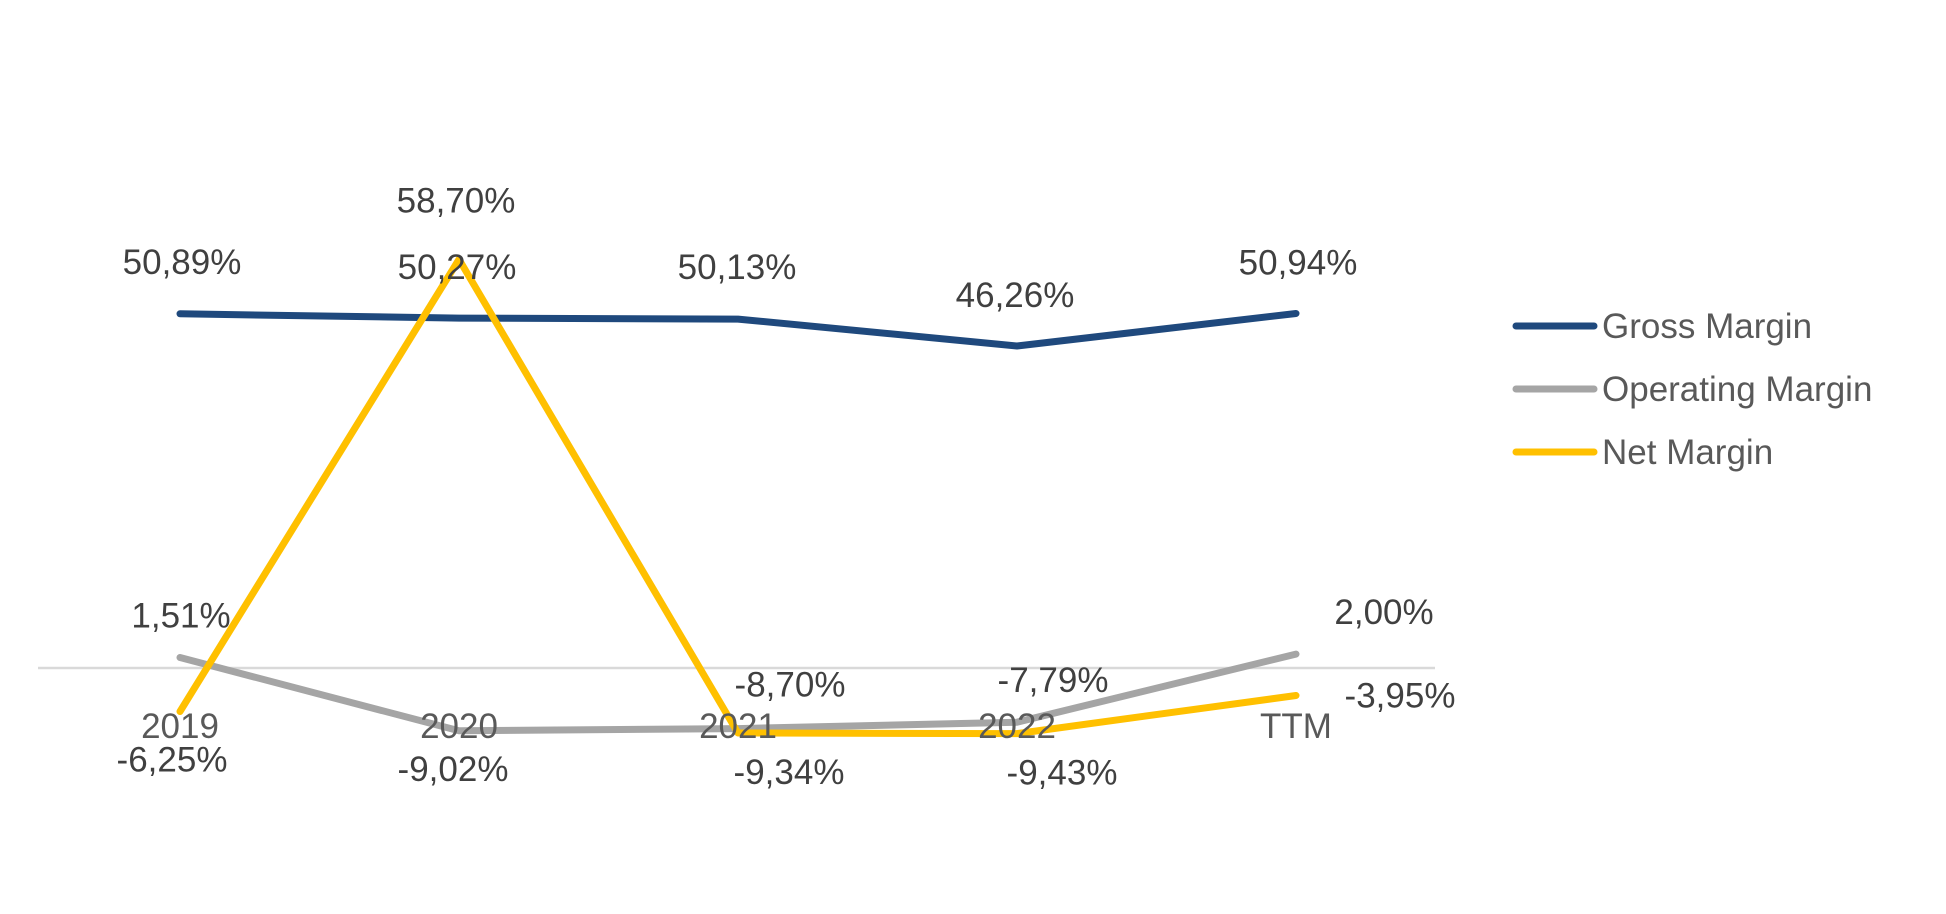  I want to click on legend-label: Operating Margin, so click(1737, 389).